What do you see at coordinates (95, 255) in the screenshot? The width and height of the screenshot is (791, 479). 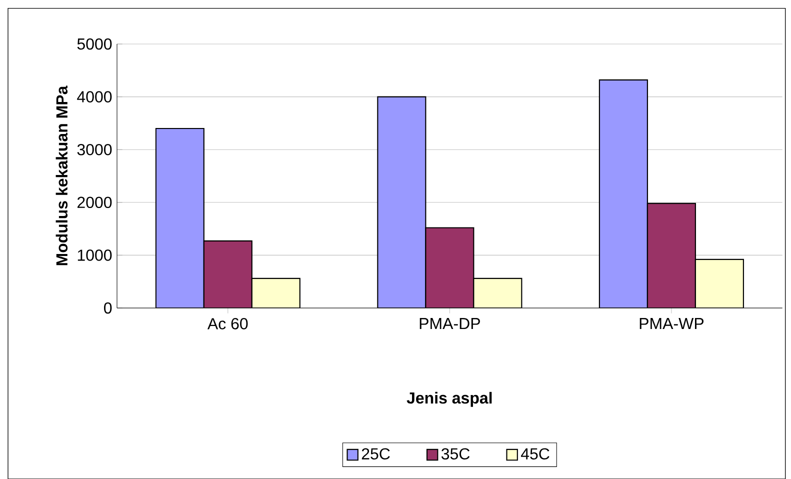 I see `y-tick-label: 1000` at bounding box center [95, 255].